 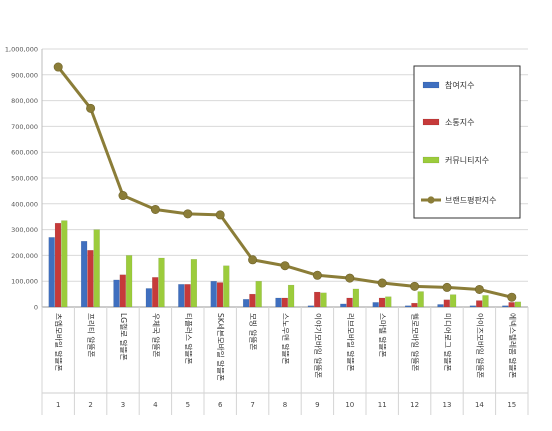 What do you see at coordinates (24, 230) in the screenshot?
I see `y-tick-label: 300,000` at bounding box center [24, 230].